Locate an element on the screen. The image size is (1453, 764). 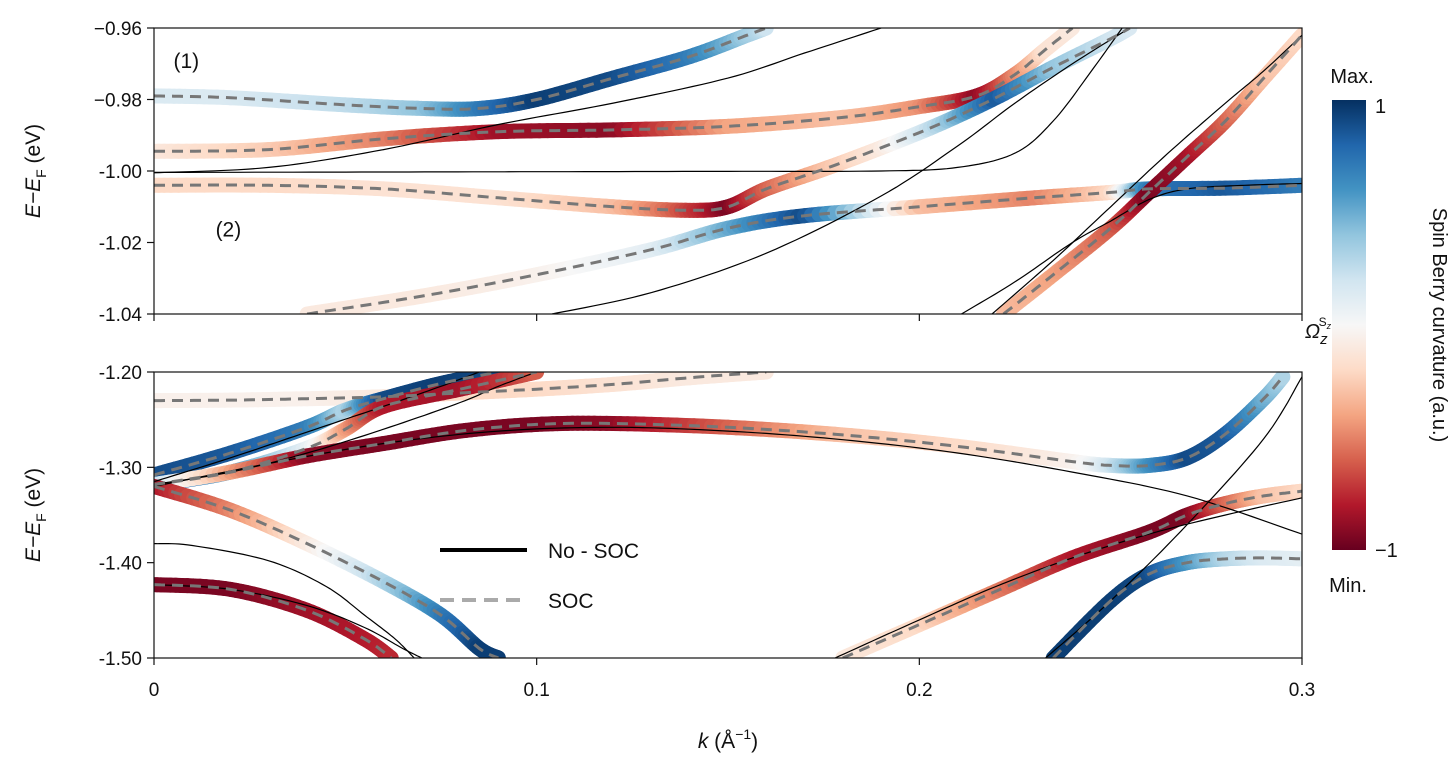
soc-bot-H-color is located at coordinates (1173, 604).